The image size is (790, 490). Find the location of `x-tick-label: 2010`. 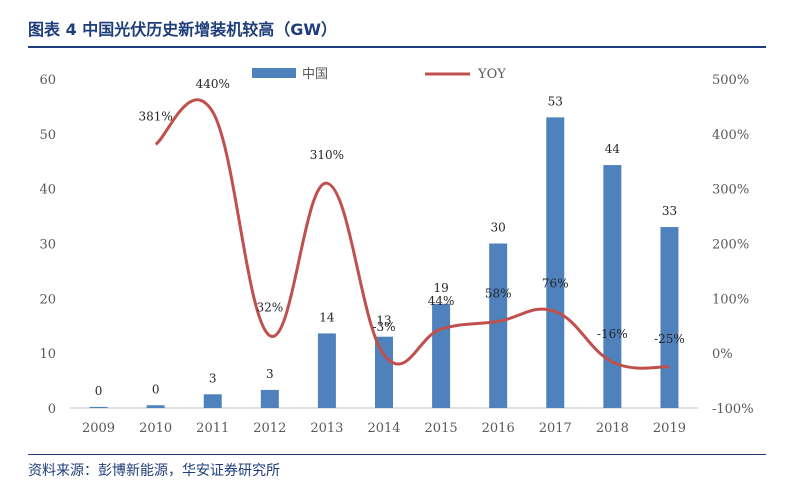

x-tick-label: 2010 is located at coordinates (155, 428).